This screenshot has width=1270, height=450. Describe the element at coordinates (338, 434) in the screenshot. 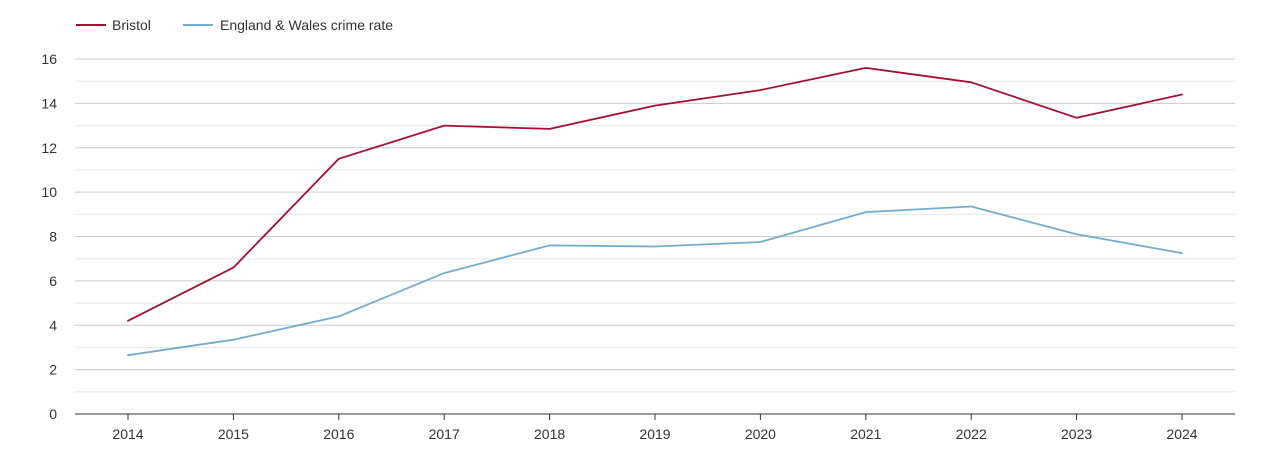

I see `x-tick-label: 2016` at that location.